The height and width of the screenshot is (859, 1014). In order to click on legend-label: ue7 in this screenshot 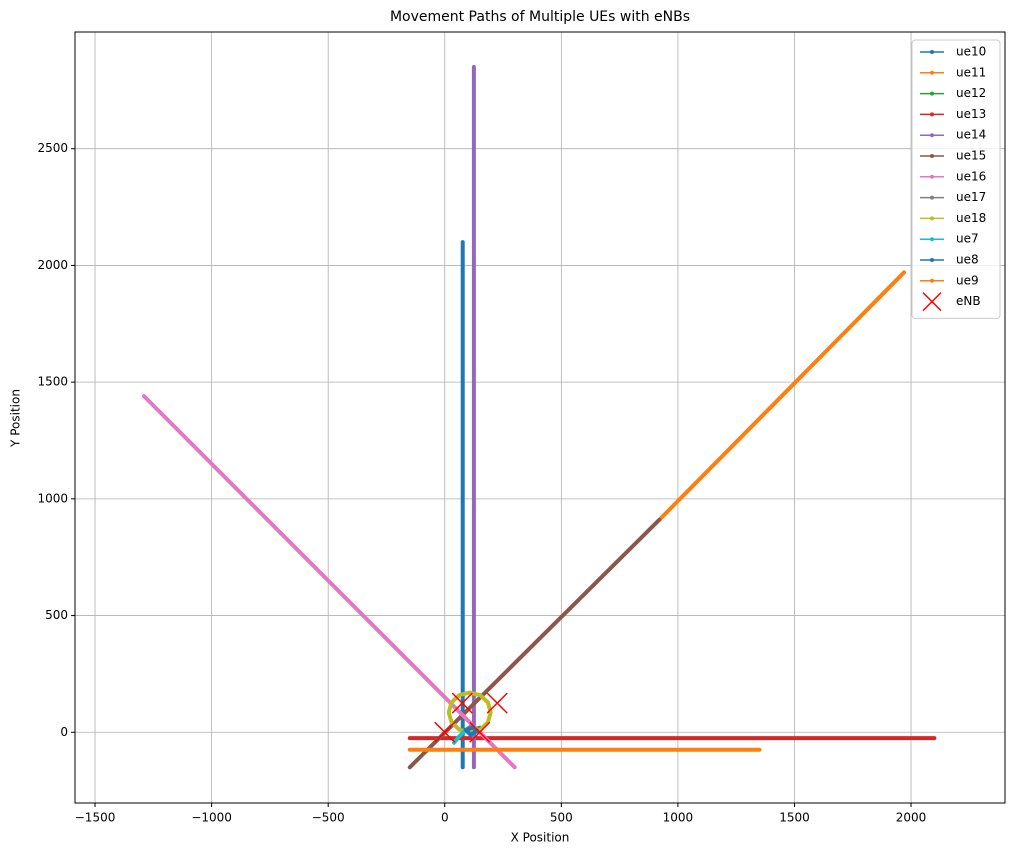, I will do `click(967, 239)`.